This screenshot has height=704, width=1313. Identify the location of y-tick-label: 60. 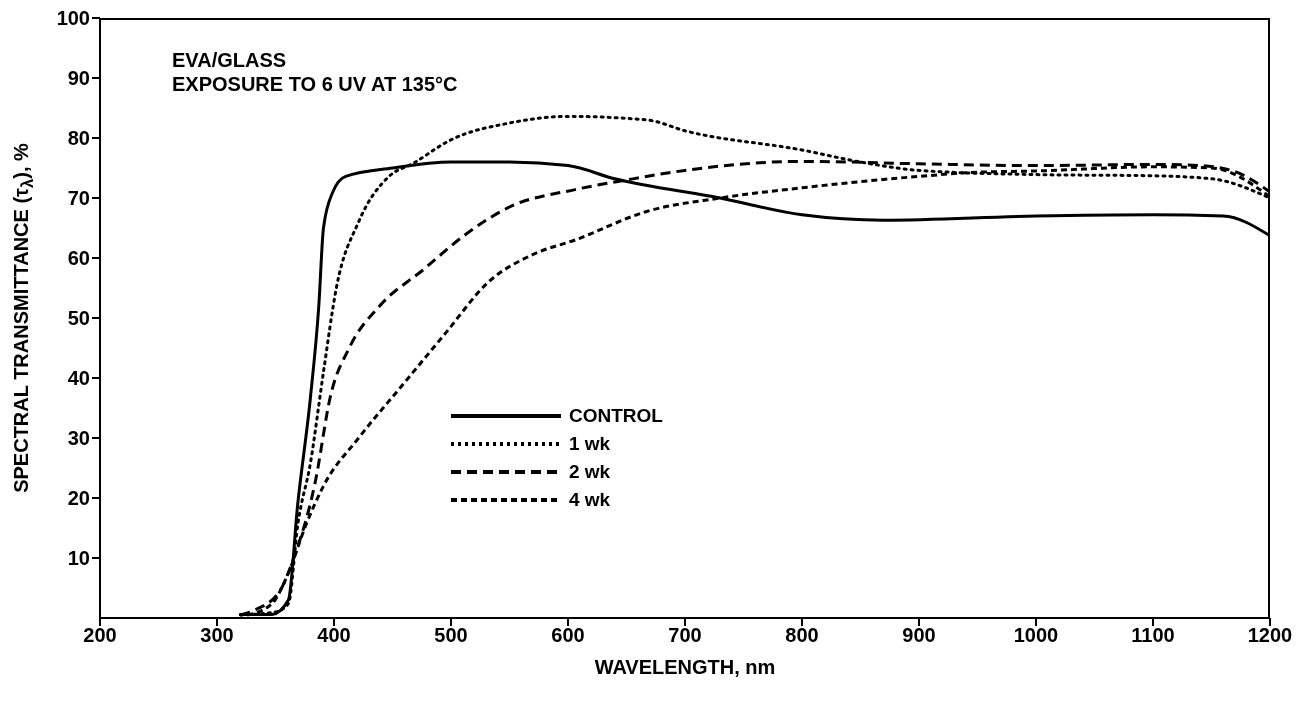
(78, 258).